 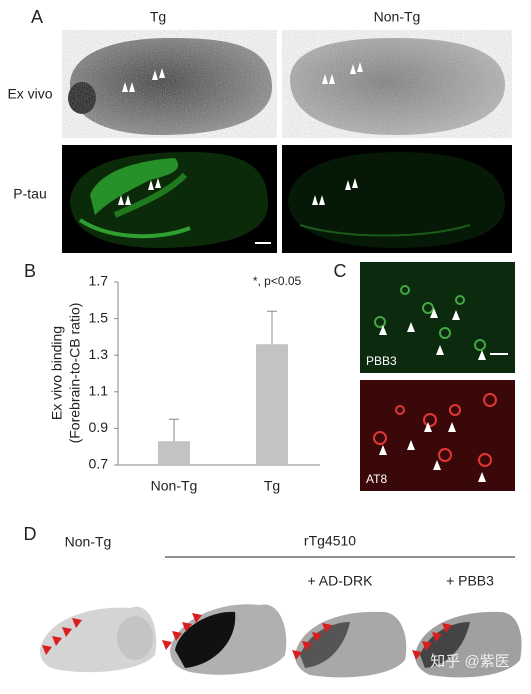 What do you see at coordinates (99, 317) in the screenshot?
I see `y-tick-label: 1.5` at bounding box center [99, 317].